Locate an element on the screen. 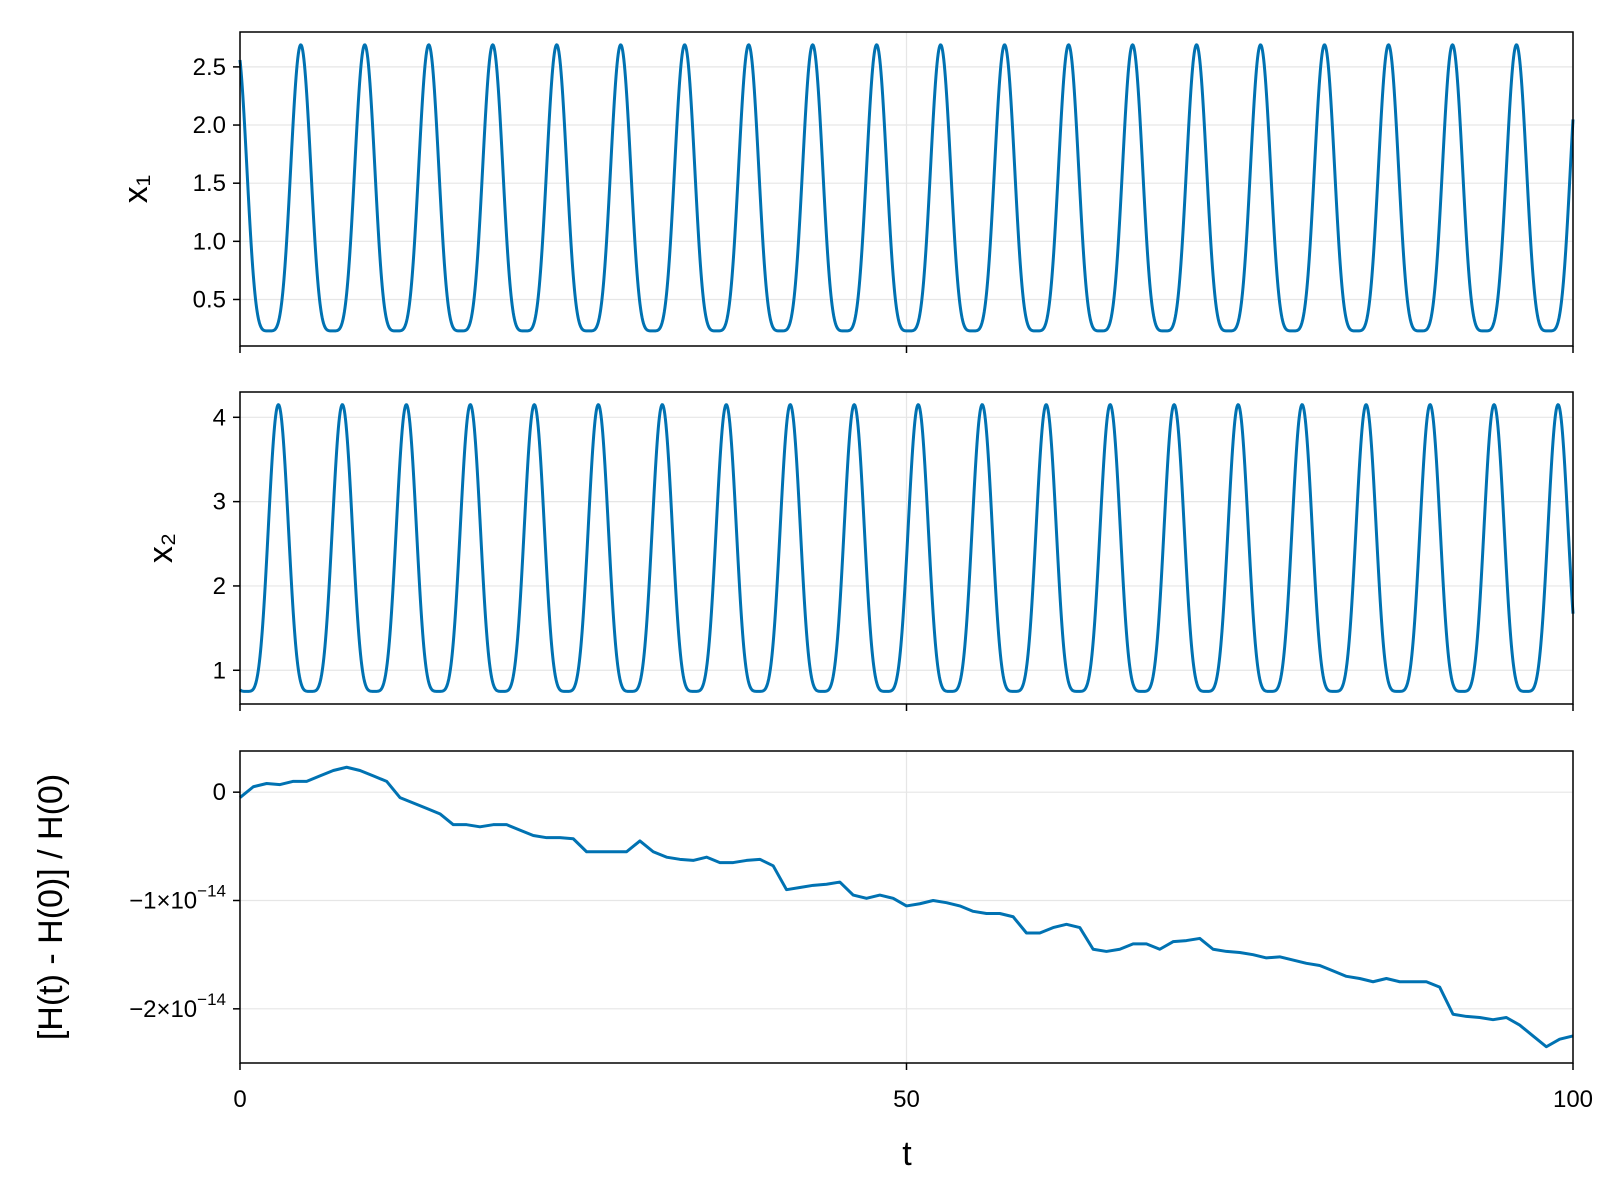 The height and width of the screenshot is (1200, 1600). y-tick-label: 3 is located at coordinates (219, 502).